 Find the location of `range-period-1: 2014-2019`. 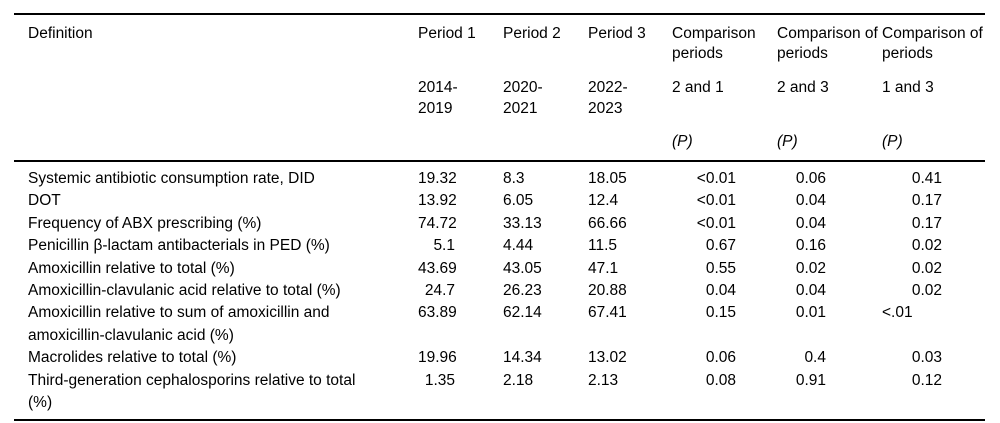

range-period-1: 2014-2019 is located at coordinates (460, 102).